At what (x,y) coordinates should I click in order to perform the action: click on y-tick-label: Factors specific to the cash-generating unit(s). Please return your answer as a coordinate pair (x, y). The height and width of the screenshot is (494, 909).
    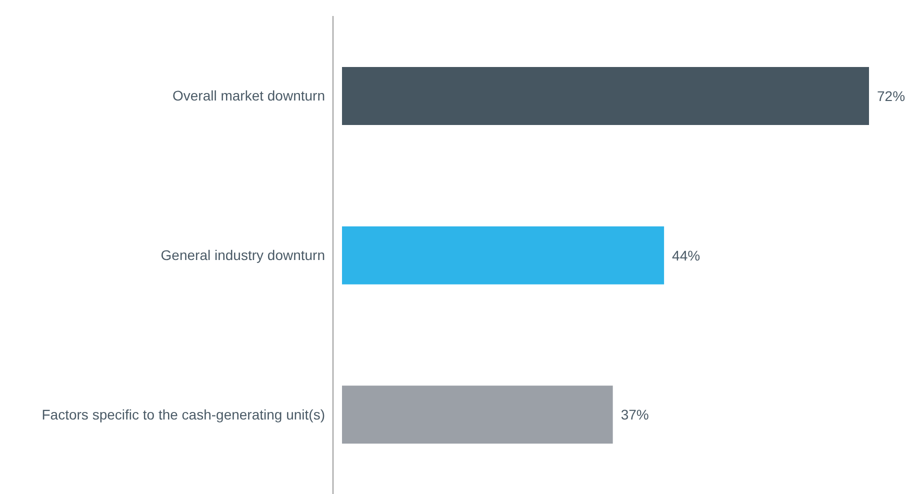
    Looking at the image, I should click on (183, 414).